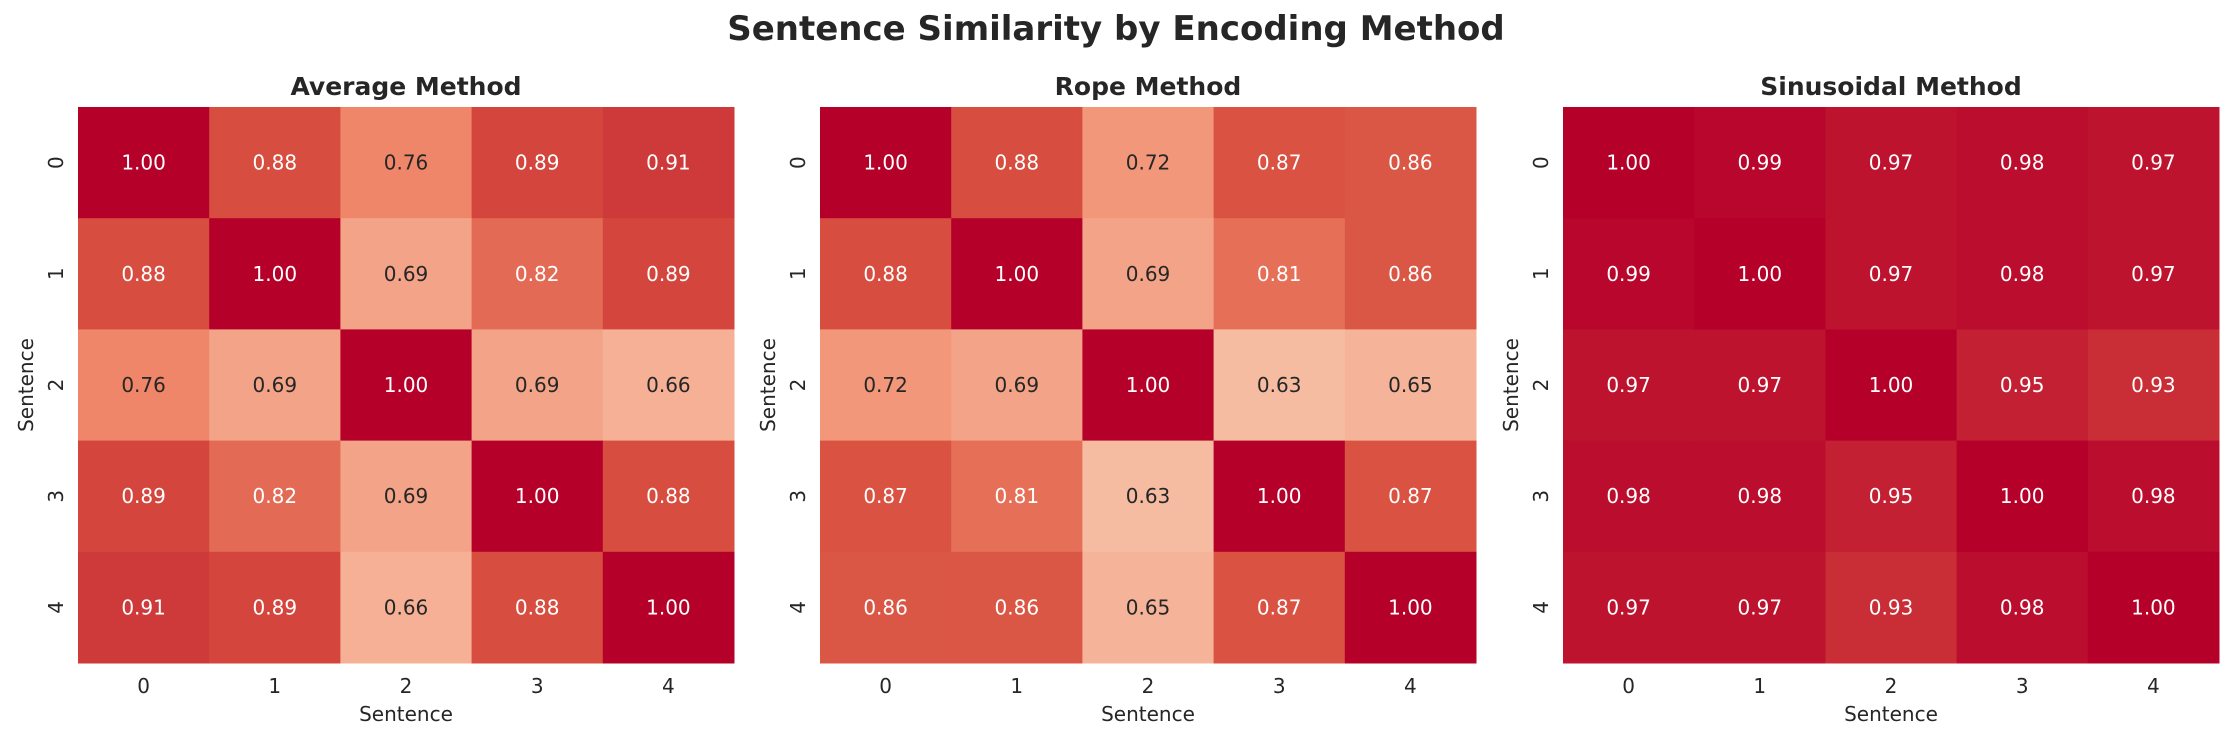 The image size is (2233, 744). What do you see at coordinates (1148, 86) in the screenshot?
I see `subplot-title: Rope Method` at bounding box center [1148, 86].